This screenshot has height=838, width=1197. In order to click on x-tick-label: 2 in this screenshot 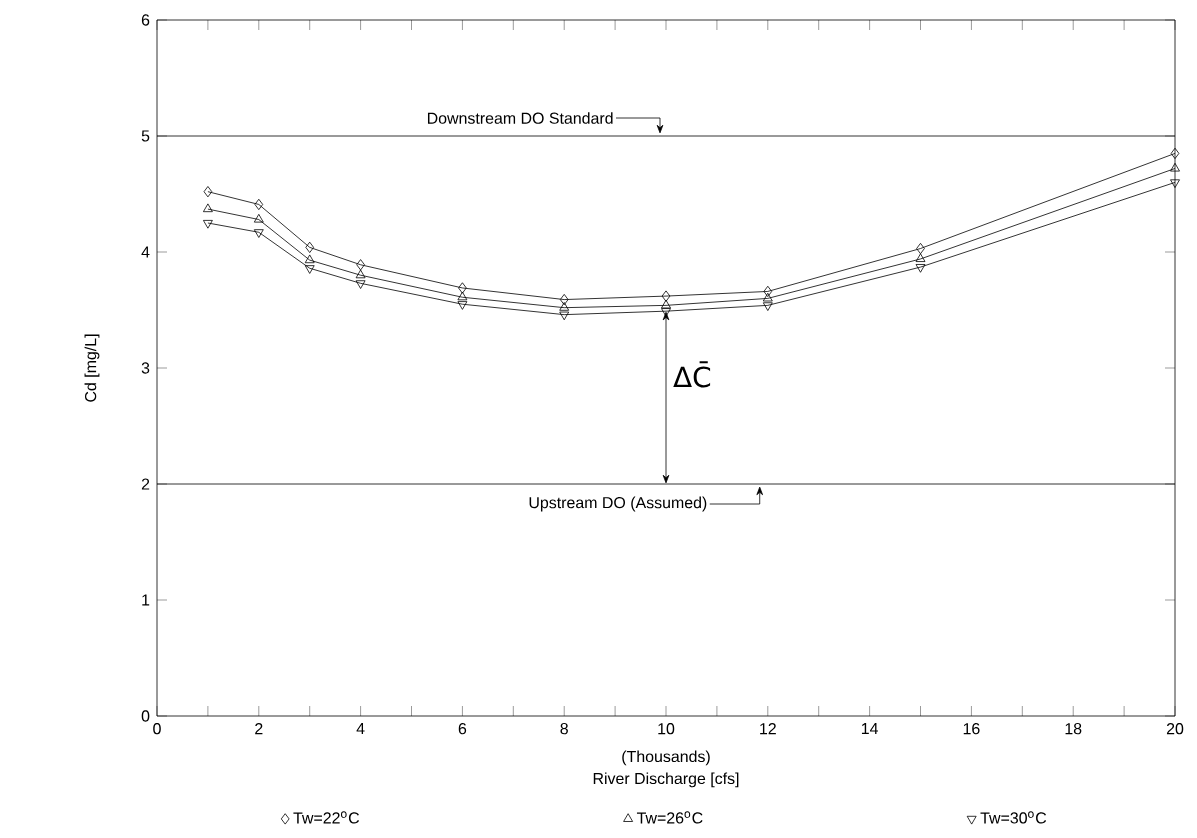, I will do `click(259, 729)`.